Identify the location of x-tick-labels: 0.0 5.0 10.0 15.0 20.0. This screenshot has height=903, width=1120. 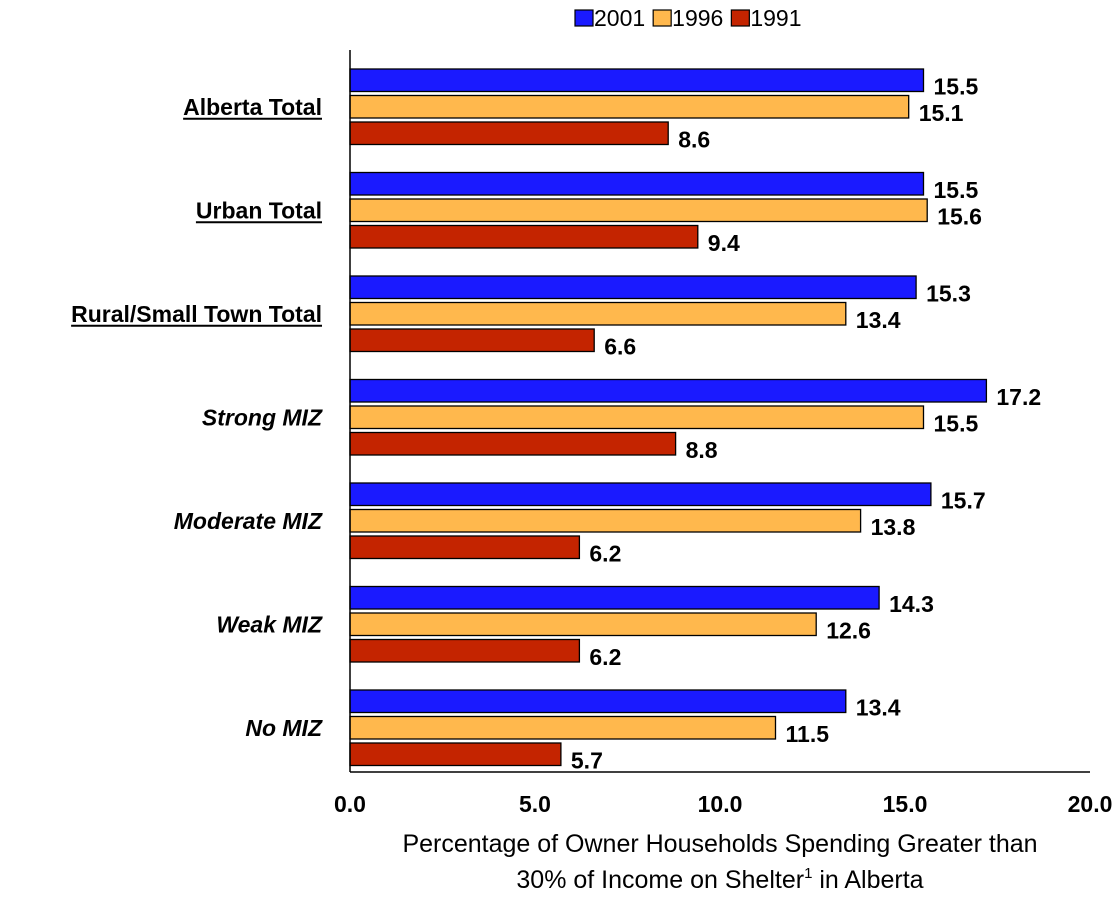
(723, 804).